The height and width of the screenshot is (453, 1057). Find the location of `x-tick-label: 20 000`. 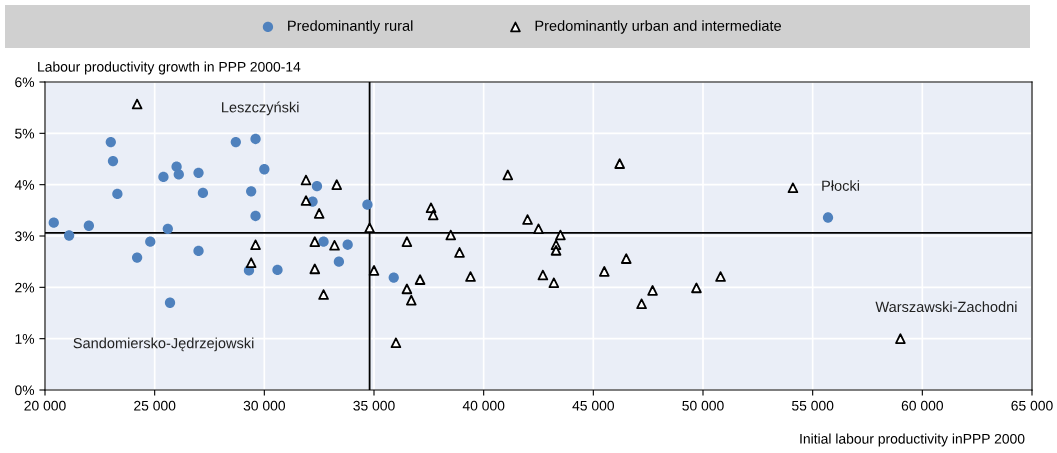

x-tick-label: 20 000 is located at coordinates (45, 405).